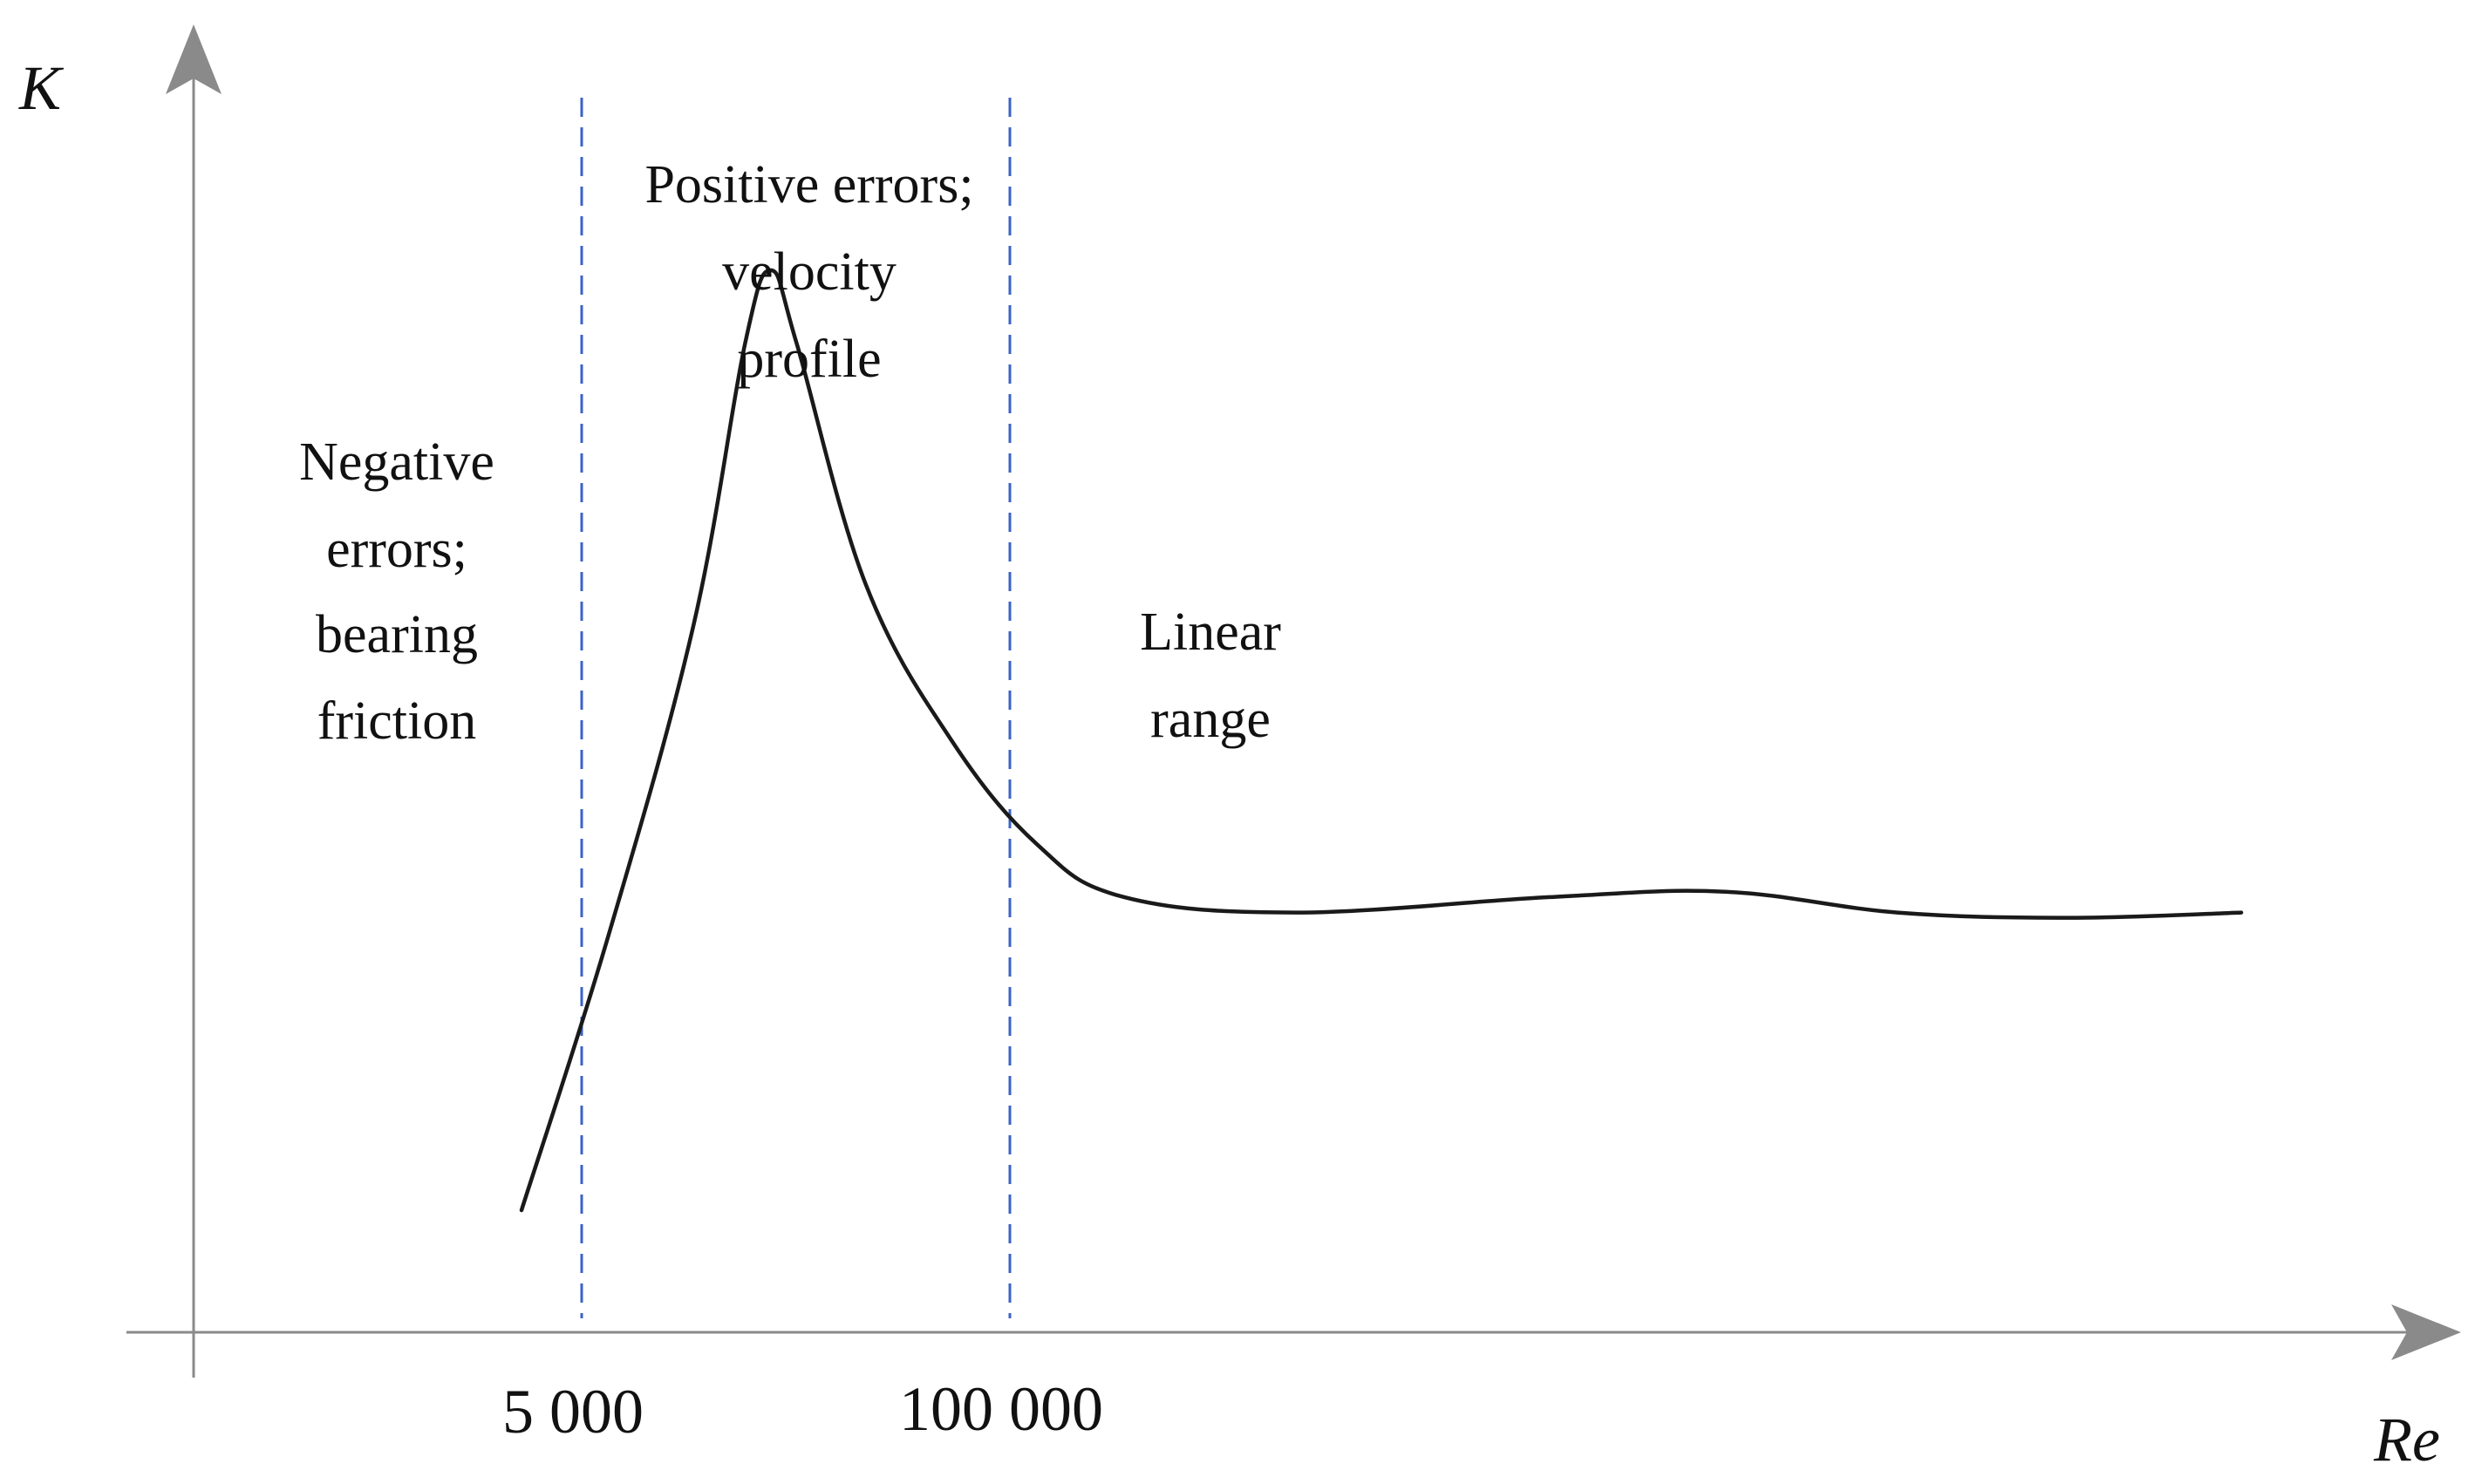 The image size is (2468, 1484). Describe the element at coordinates (573, 1412) in the screenshot. I see `x-tick-label-5000: 5 000` at that location.